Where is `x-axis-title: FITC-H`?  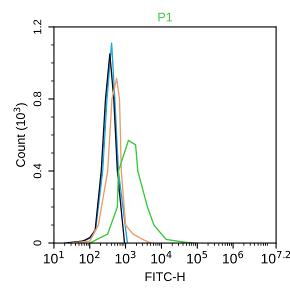 x-axis-title: FITC-H is located at coordinates (165, 277).